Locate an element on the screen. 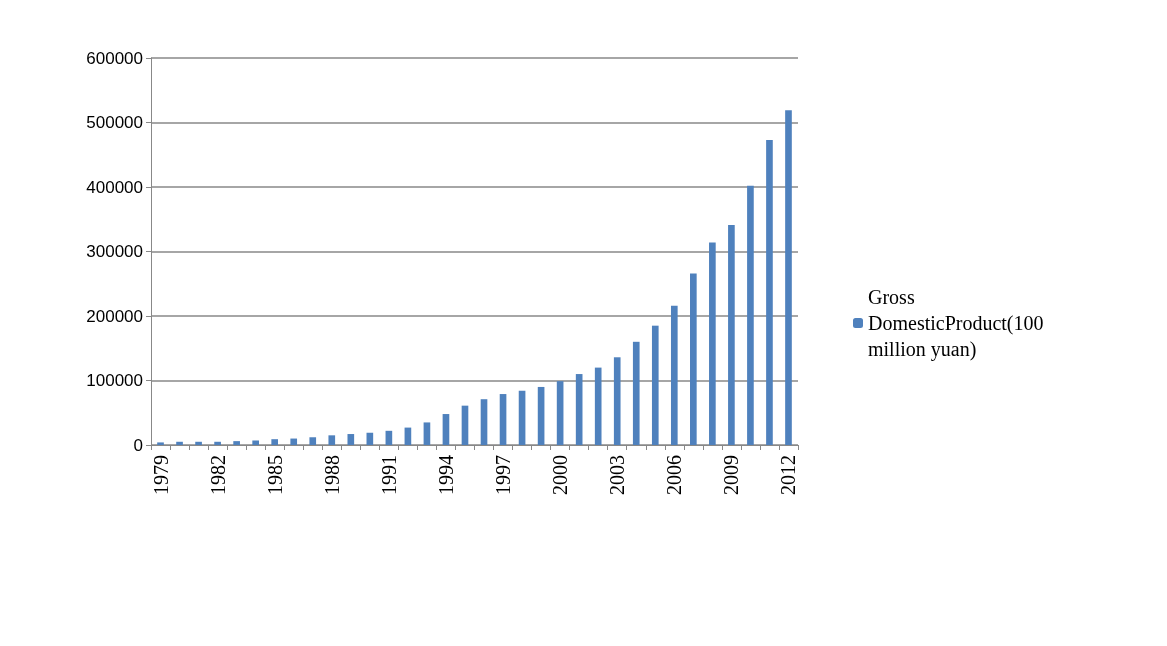 Image resolution: width=1167 pixels, height=646 pixels. y-tick-label: 600000 is located at coordinates (114, 58).